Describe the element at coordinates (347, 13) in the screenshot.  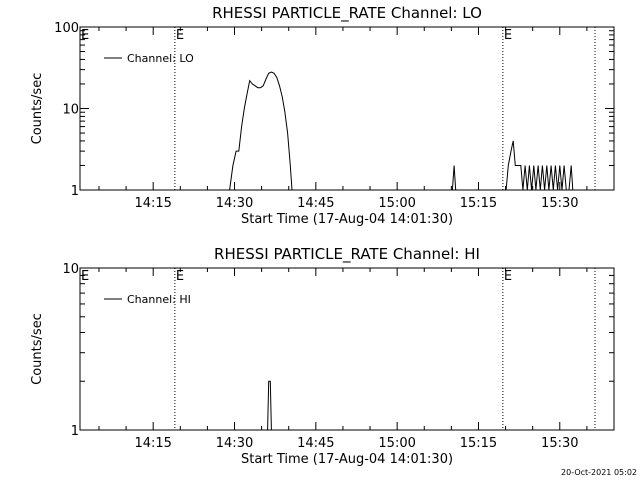
I see `chart-title: RHESSI PARTICLE_RATE Channel: LO` at that location.